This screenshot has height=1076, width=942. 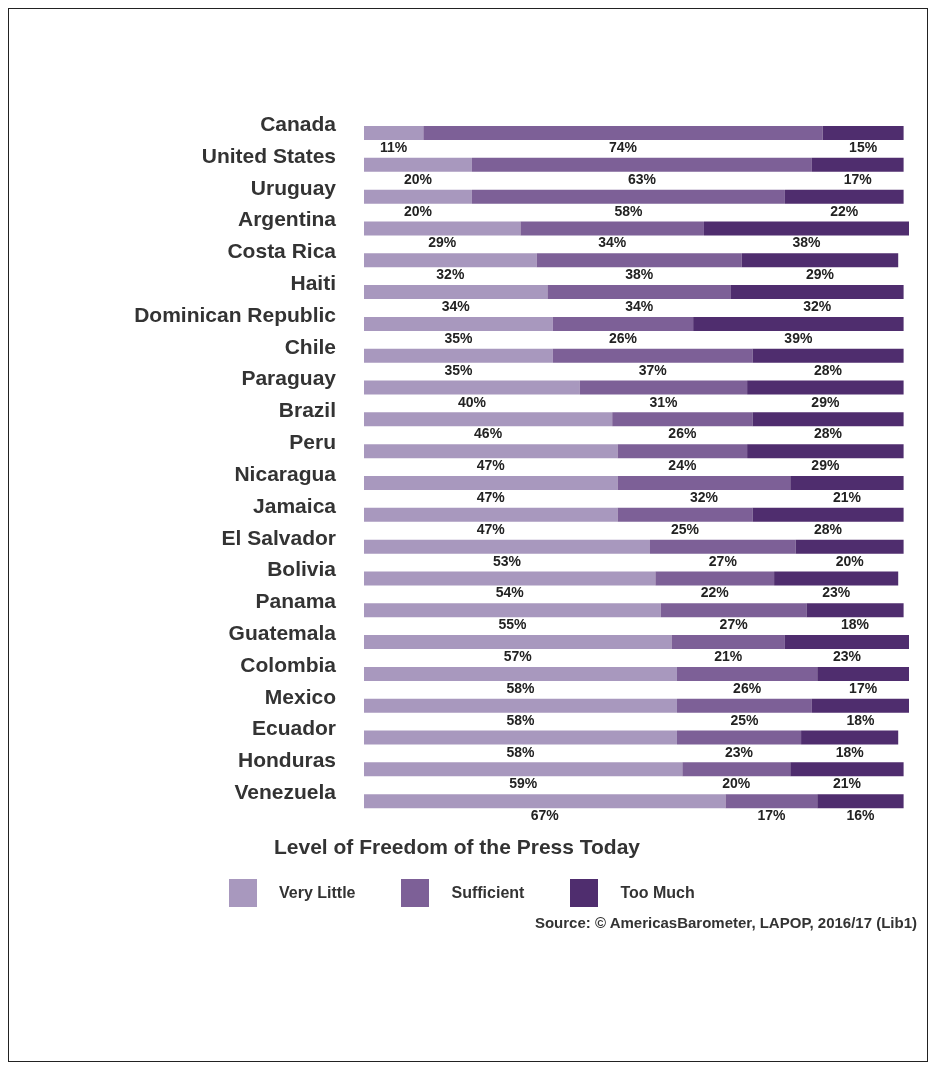 I want to click on data-label: 22%, so click(x=844, y=210).